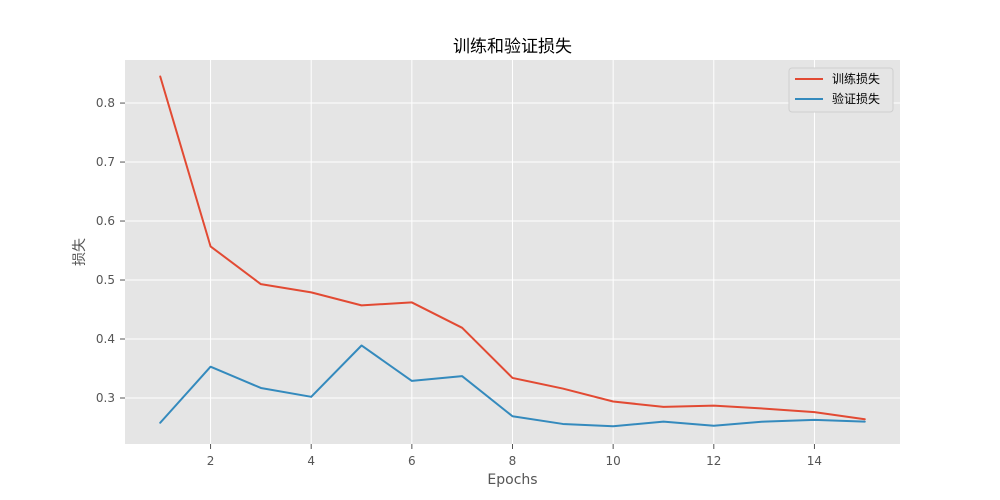 Image resolution: width=1000 pixels, height=500 pixels. I want to click on y-tick-label: 0.3, so click(105, 398).